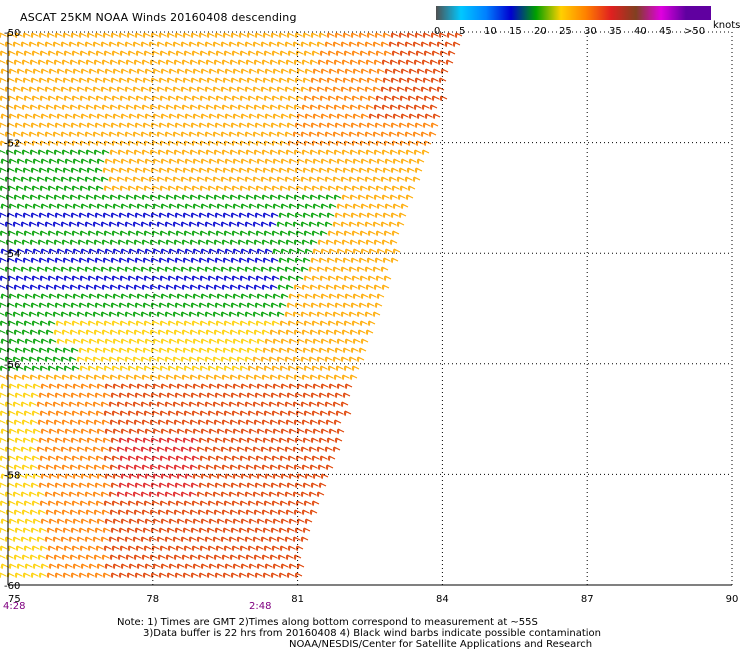 This screenshot has width=740, height=650. What do you see at coordinates (695, 31) in the screenshot?
I see `legend-label: >50` at bounding box center [695, 31].